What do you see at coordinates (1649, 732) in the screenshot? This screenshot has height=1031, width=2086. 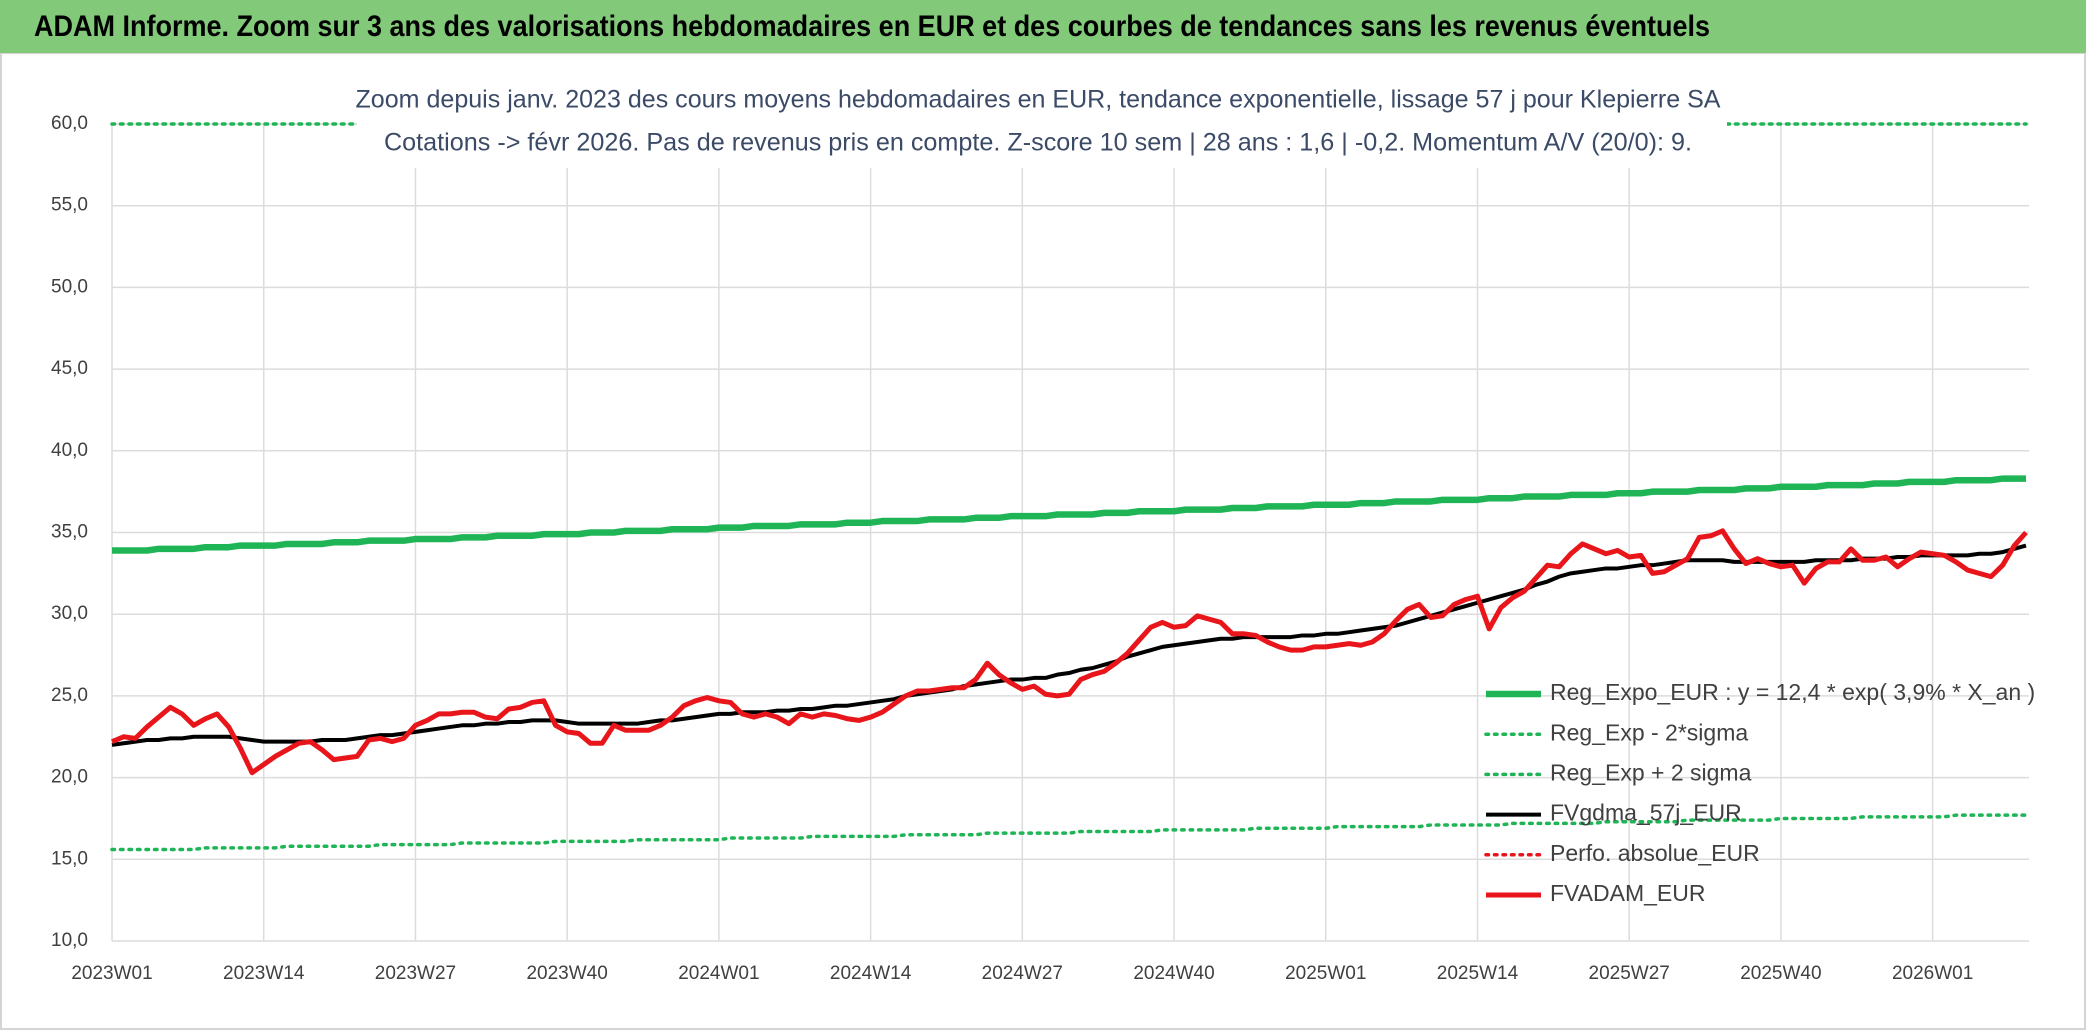 I see `legend-label: Reg_Exp - 2*sigma` at bounding box center [1649, 732].